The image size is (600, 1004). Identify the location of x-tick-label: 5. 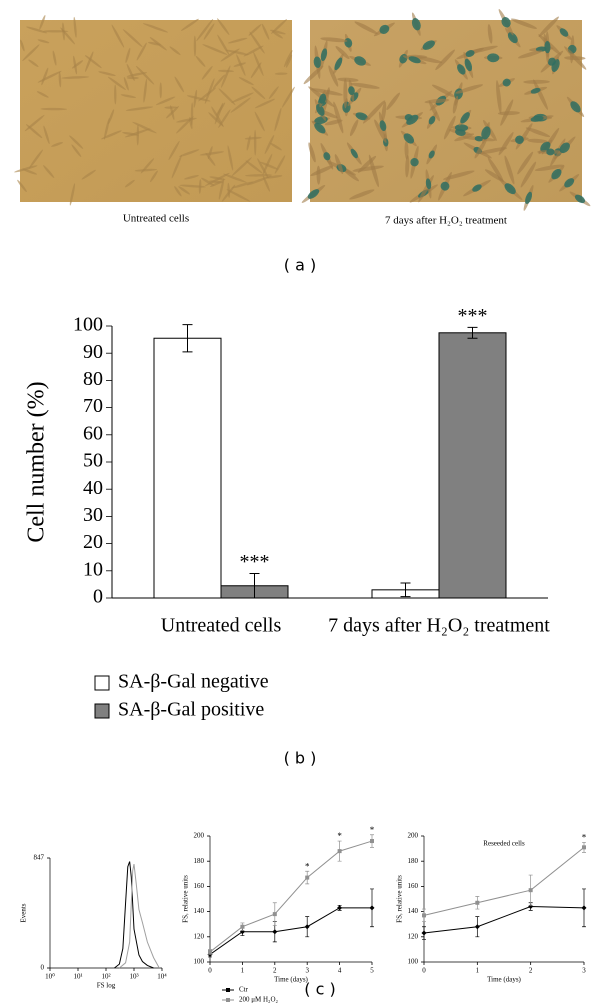
(372, 971).